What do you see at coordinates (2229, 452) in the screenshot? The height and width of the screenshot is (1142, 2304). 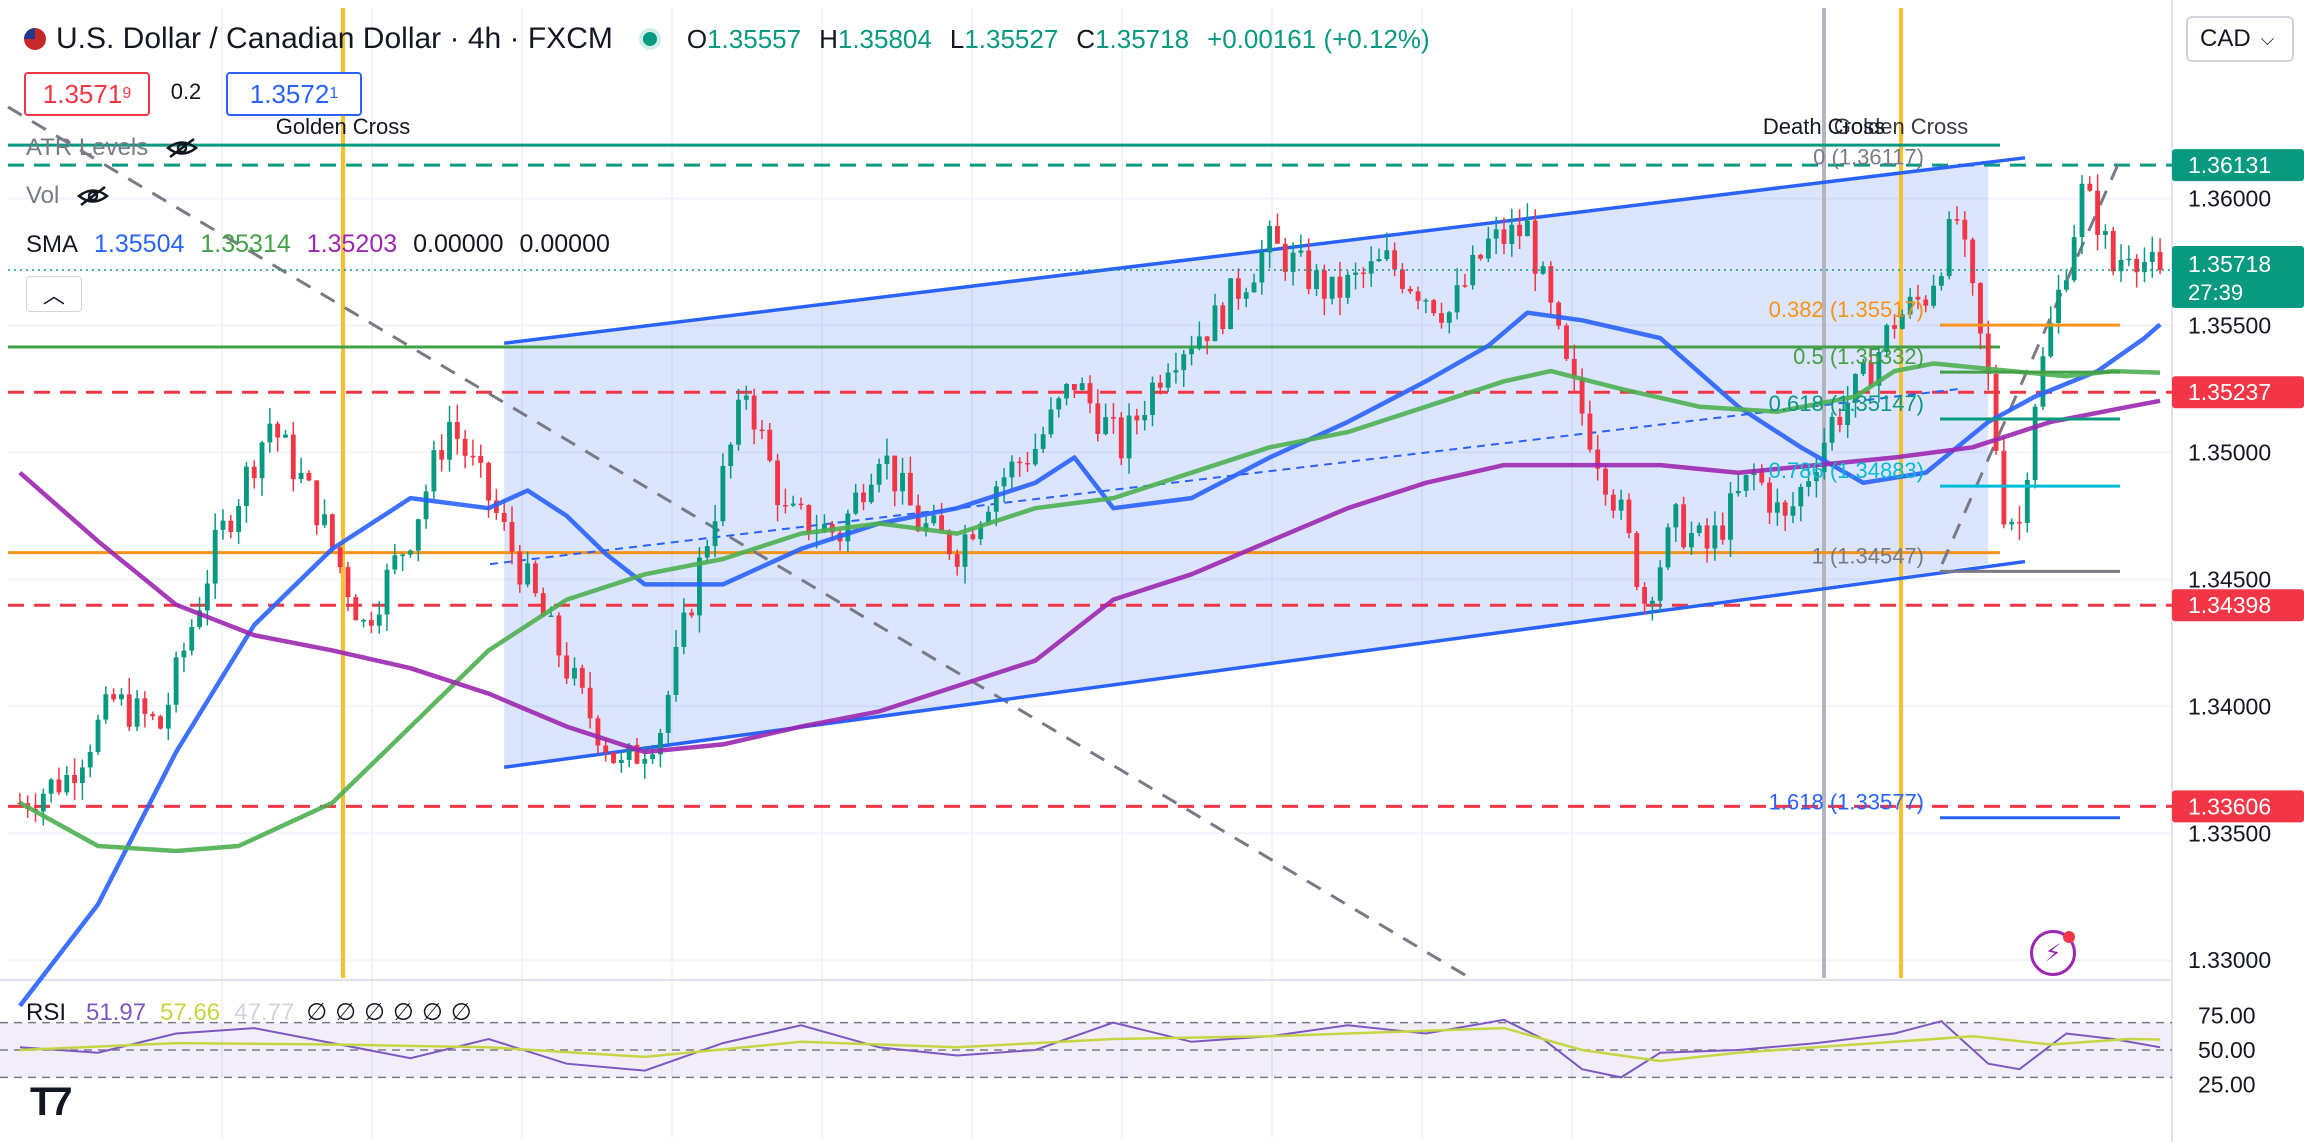 I see `price-axis-tick: 1.35000` at bounding box center [2229, 452].